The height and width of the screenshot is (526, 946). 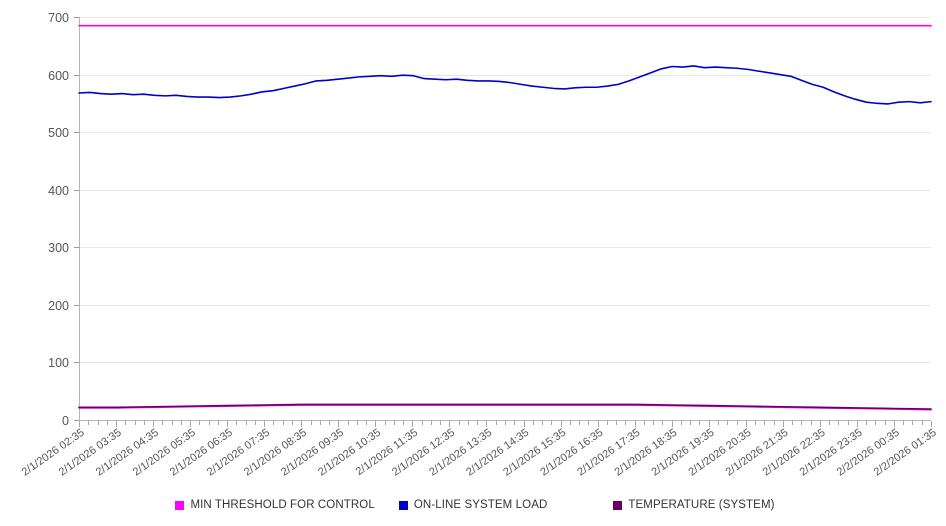 What do you see at coordinates (58, 306) in the screenshot?
I see `y-tick-label: 200` at bounding box center [58, 306].